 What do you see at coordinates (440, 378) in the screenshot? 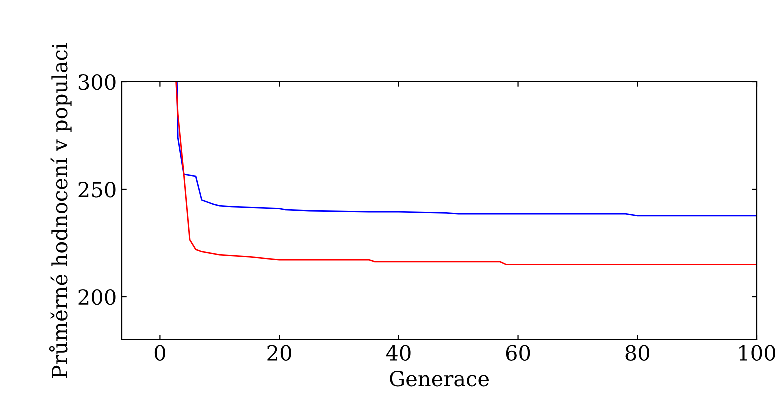
I see `x-axis-title: Generace` at bounding box center [440, 378].